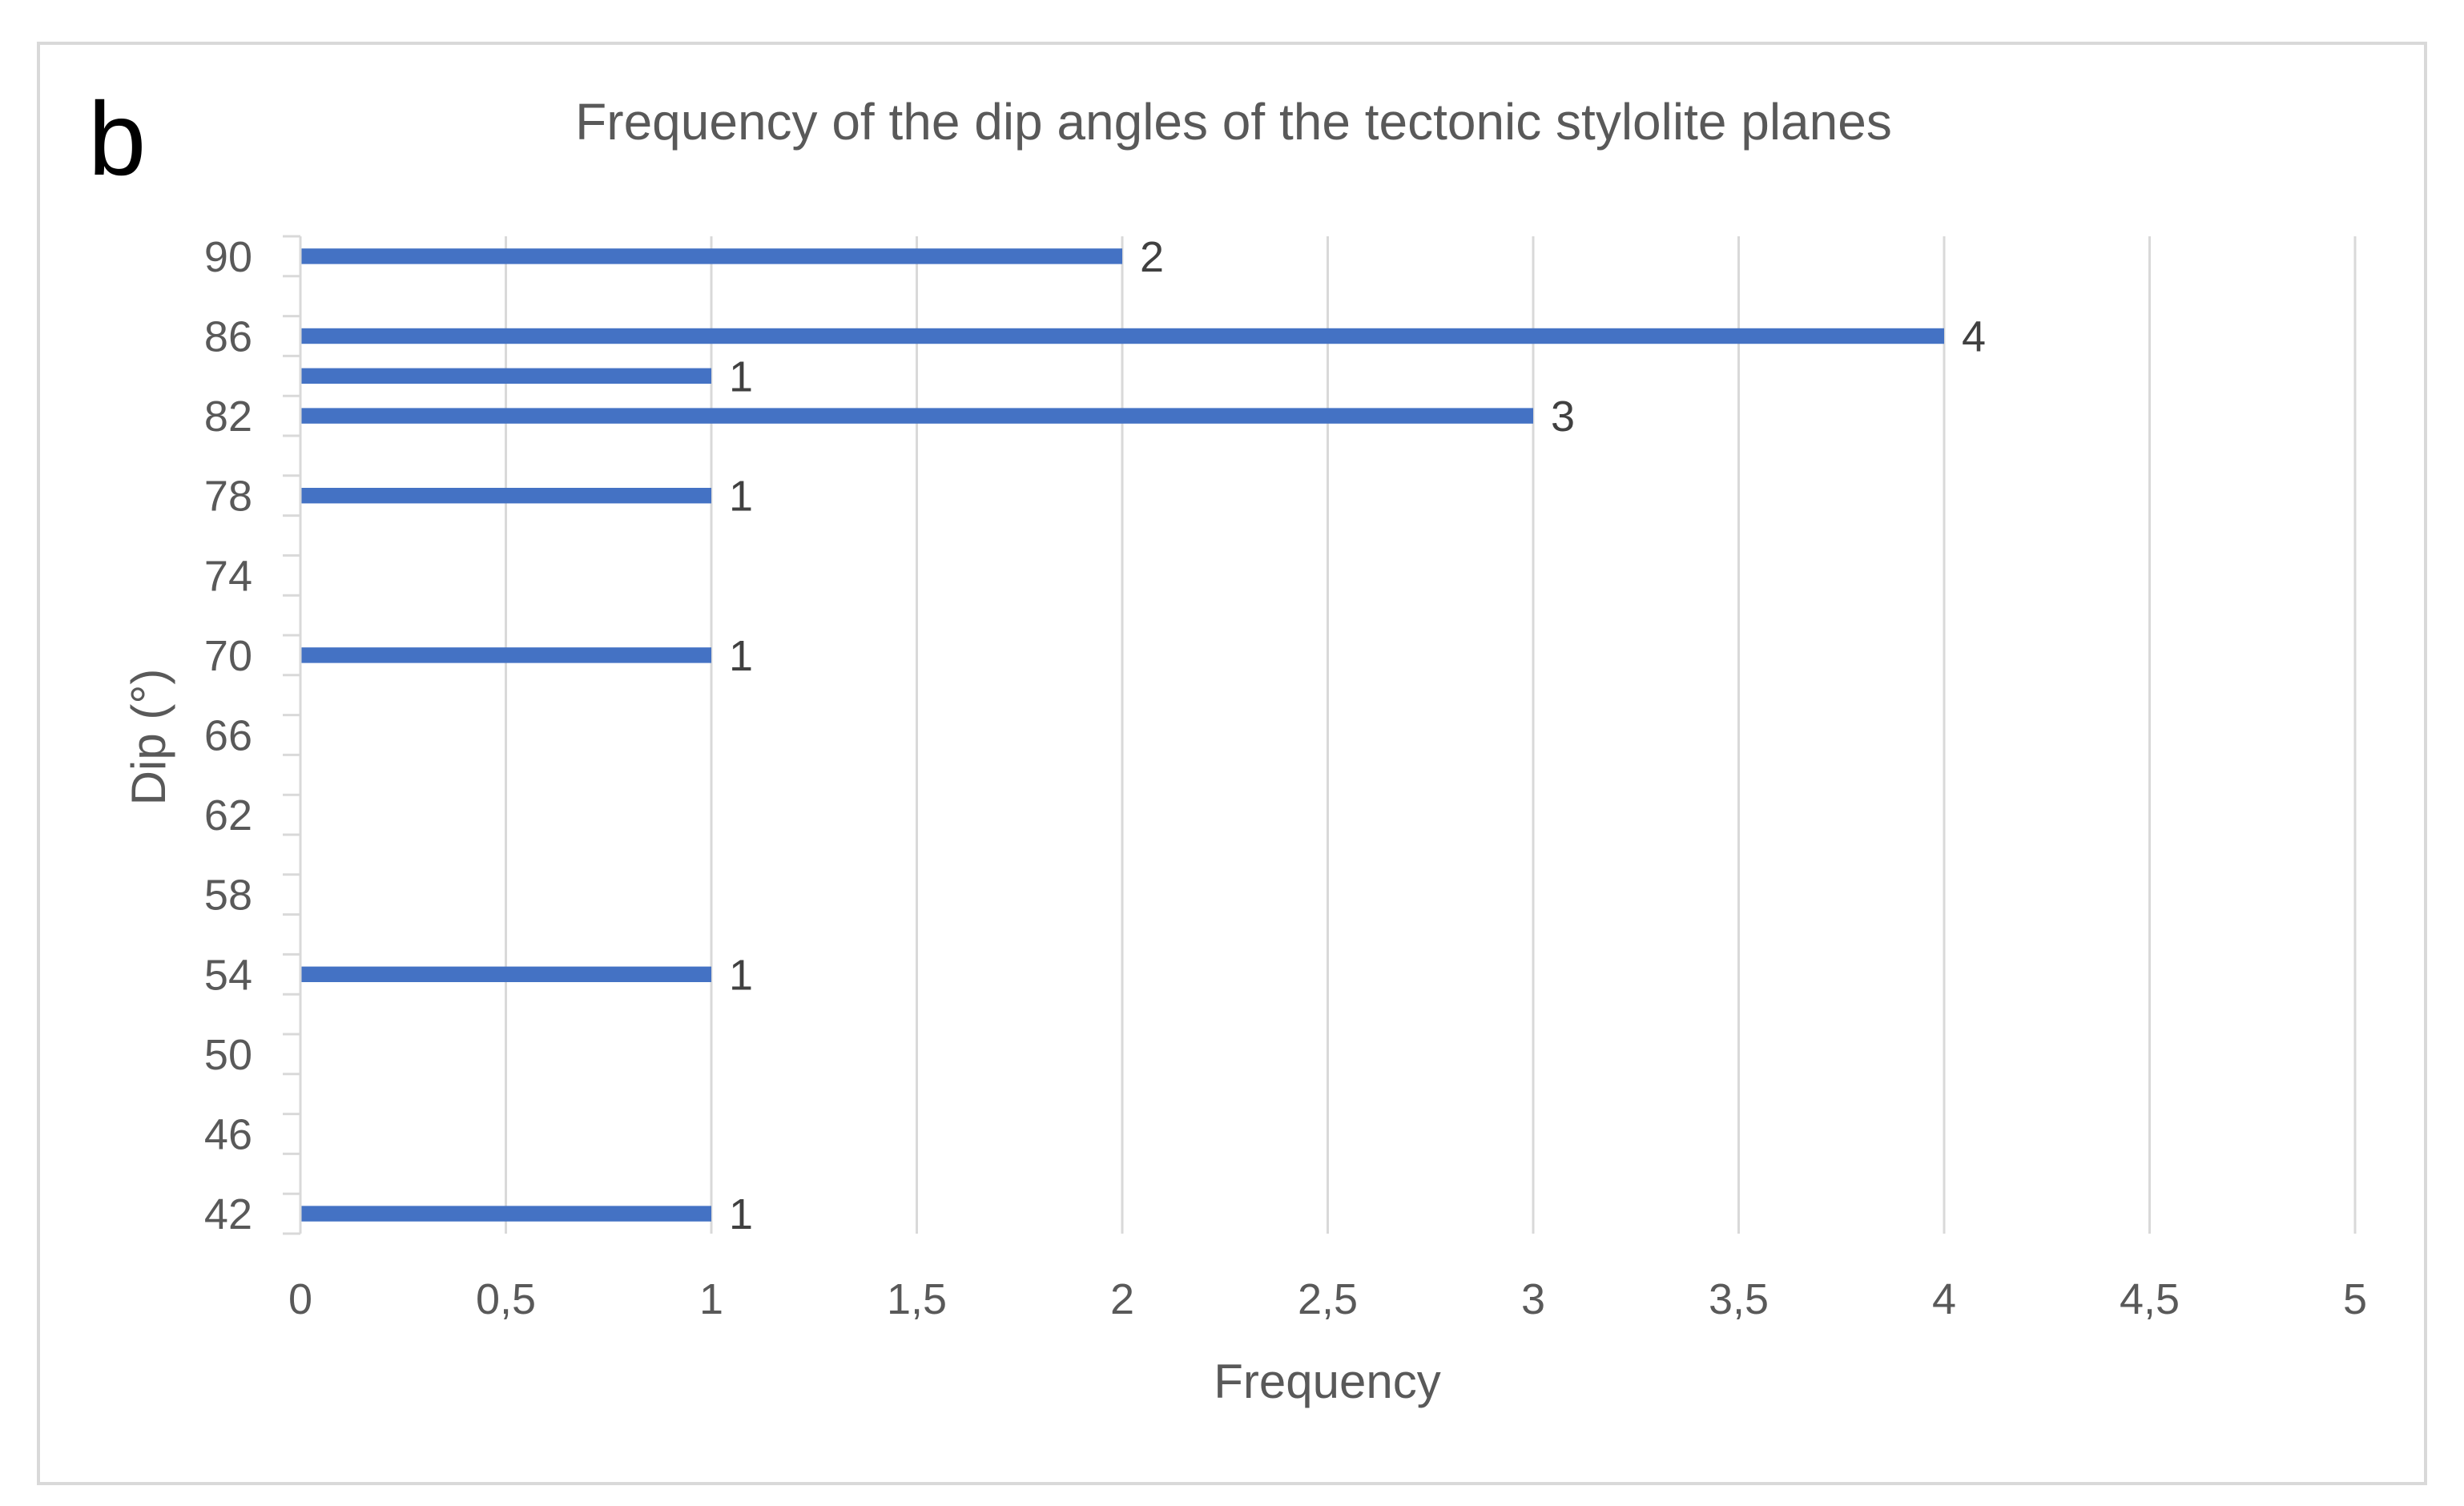 The width and height of the screenshot is (2464, 1506). What do you see at coordinates (1944, 1299) in the screenshot?
I see `x-tick-label: 4` at bounding box center [1944, 1299].